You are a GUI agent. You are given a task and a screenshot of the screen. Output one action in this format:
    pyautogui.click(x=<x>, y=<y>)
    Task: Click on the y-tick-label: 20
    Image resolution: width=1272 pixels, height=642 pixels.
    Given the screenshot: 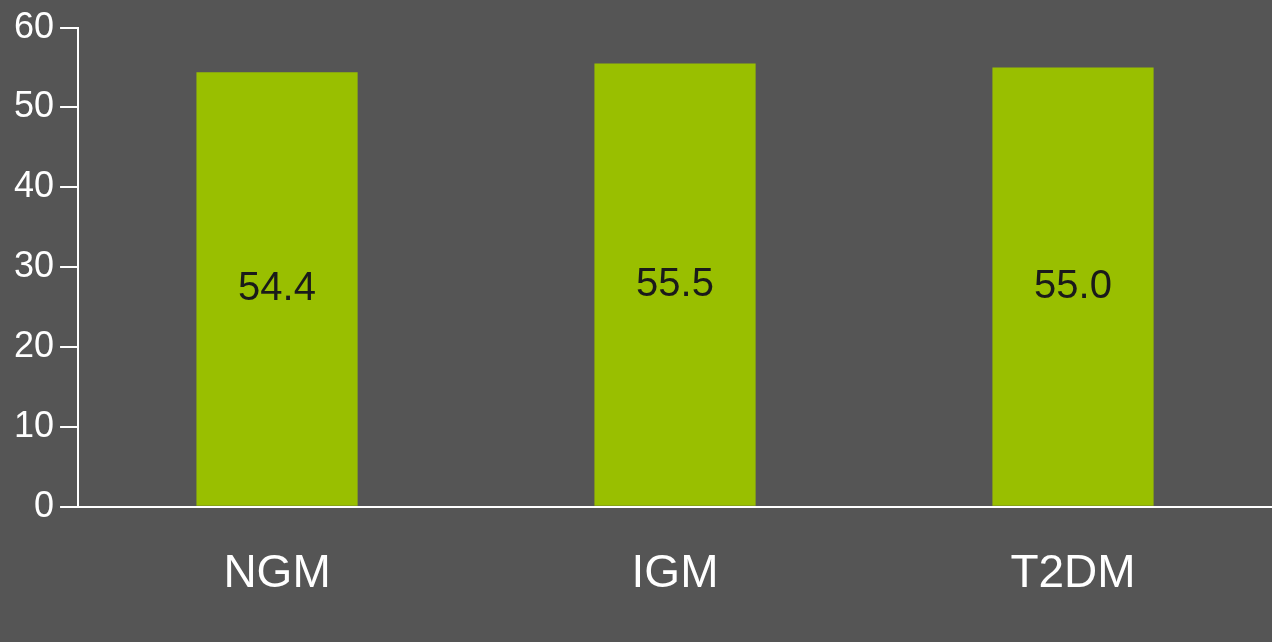 What is the action you would take?
    pyautogui.click(x=34, y=344)
    